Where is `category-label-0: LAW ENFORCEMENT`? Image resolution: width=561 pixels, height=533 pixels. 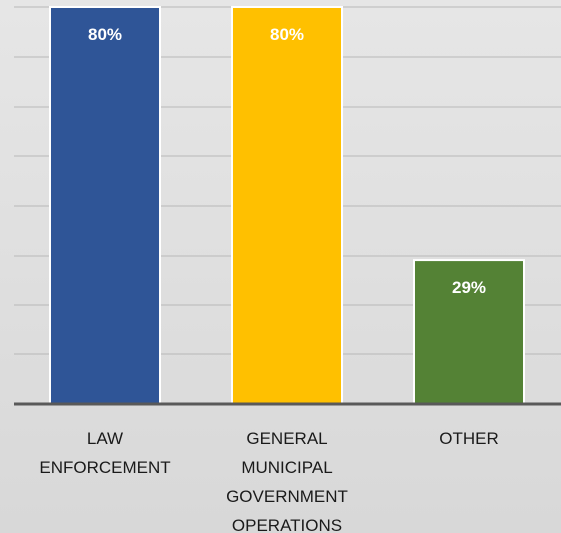 category-label-0: LAW ENFORCEMENT is located at coordinates (104, 453).